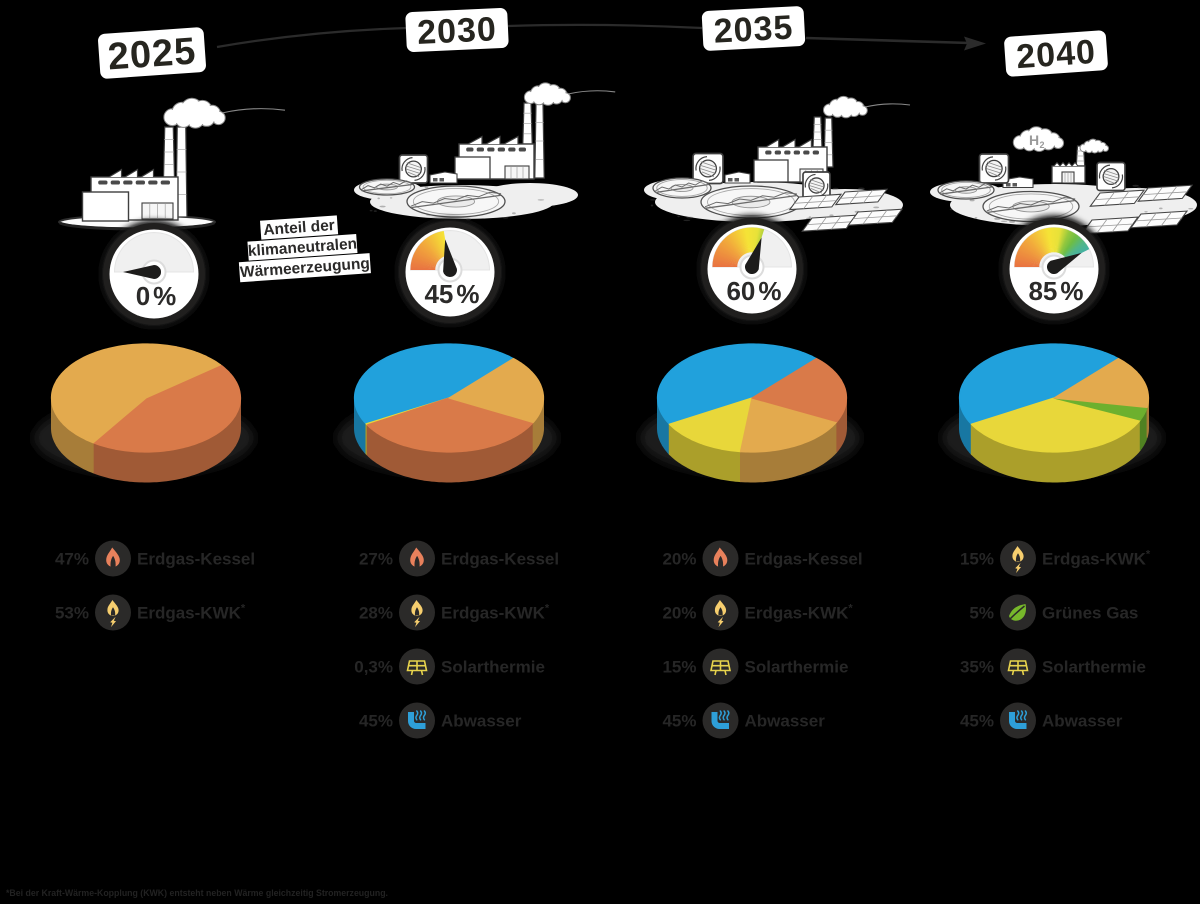  Describe the element at coordinates (1042, 145) in the screenshot. I see `svg-text: 2` at that location.